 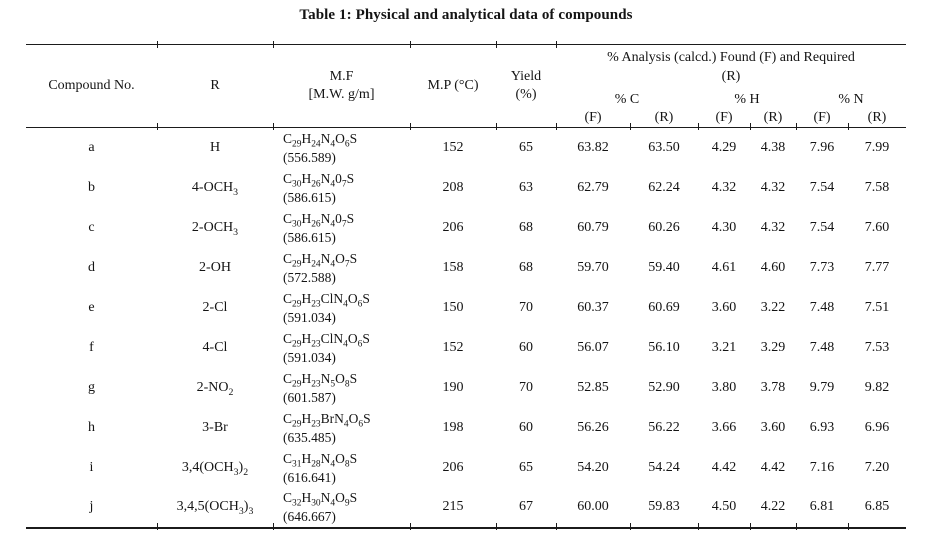 I want to click on cell-molecular-formula: C32H30N4O9S (646.667), so click(x=341, y=508).